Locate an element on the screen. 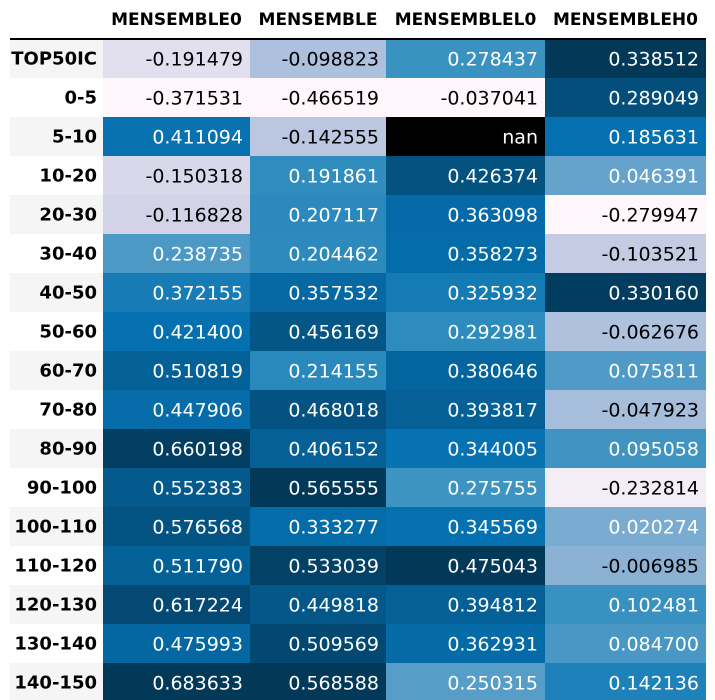  cell-value: 0.142136 is located at coordinates (653, 684).